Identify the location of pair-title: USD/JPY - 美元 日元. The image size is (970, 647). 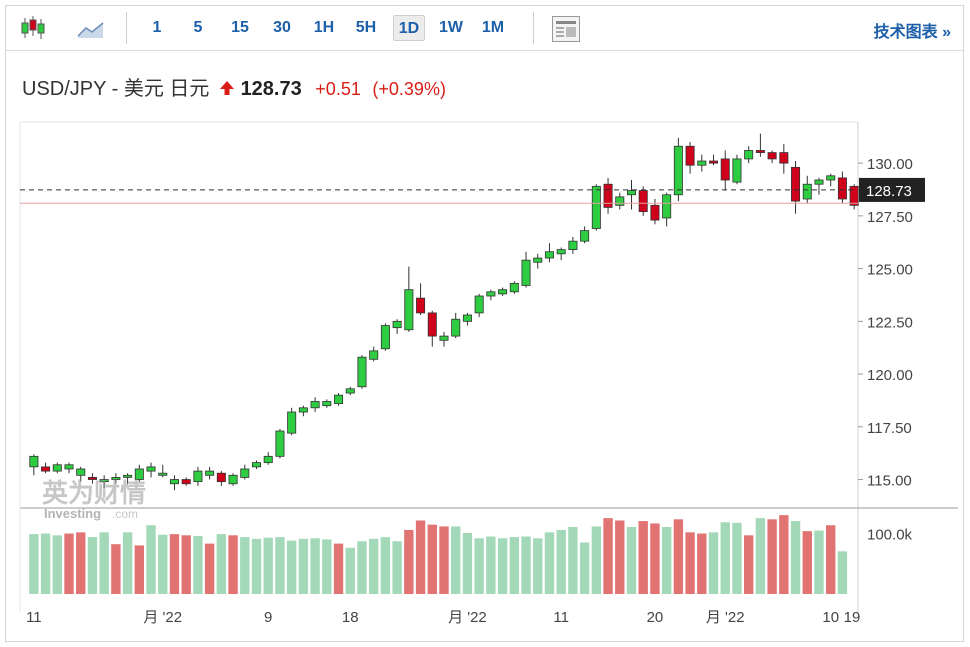
(116, 89).